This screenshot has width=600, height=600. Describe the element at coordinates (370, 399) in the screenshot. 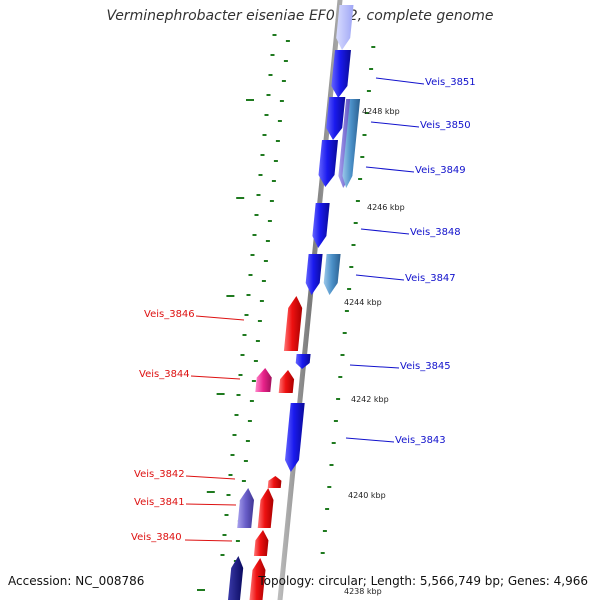

I see `kbp-tick-label: 4242 kbp` at that location.